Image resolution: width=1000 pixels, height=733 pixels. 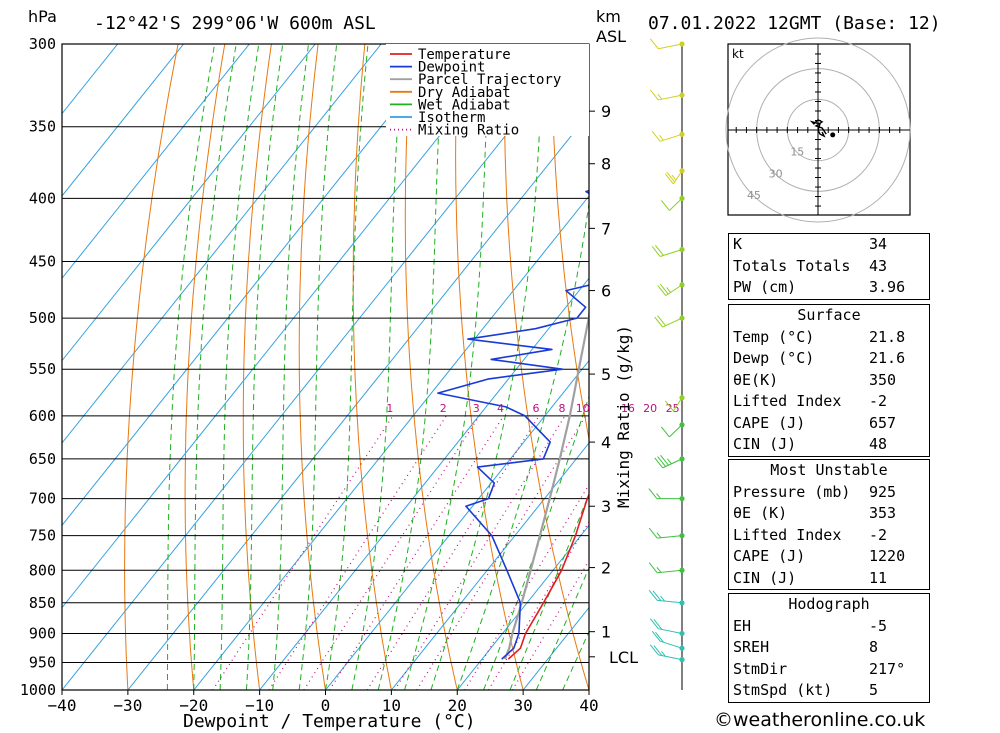 I want to click on height-tick-label: 1, so click(x=606, y=632).